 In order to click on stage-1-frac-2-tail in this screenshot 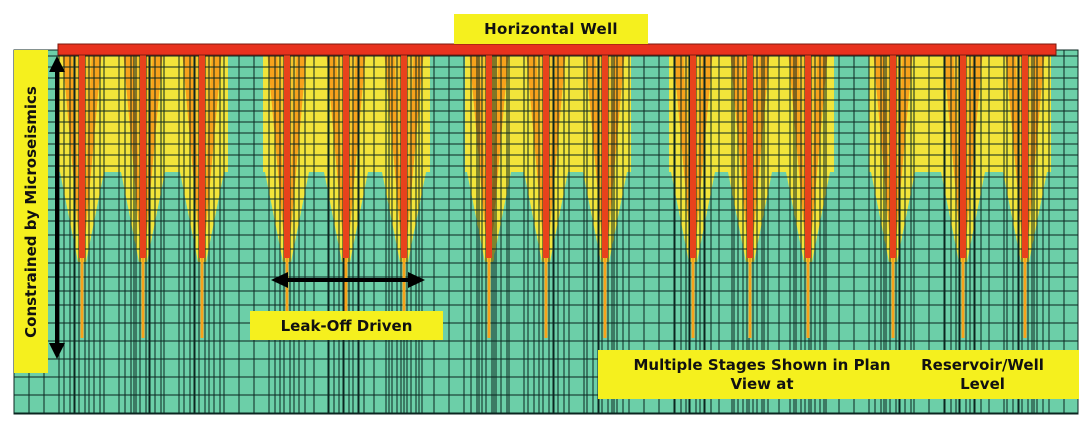, I will do `click(143, 298)`.